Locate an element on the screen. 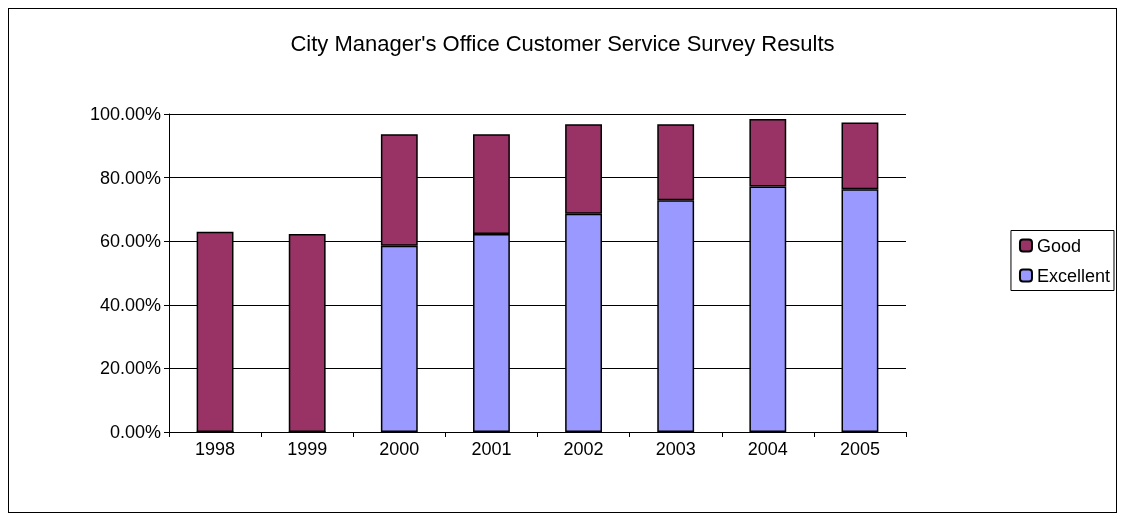 Image resolution: width=1127 pixels, height=523 pixels. chart-title: City Manager's Office Customer Service Survey Results is located at coordinates (562, 43).